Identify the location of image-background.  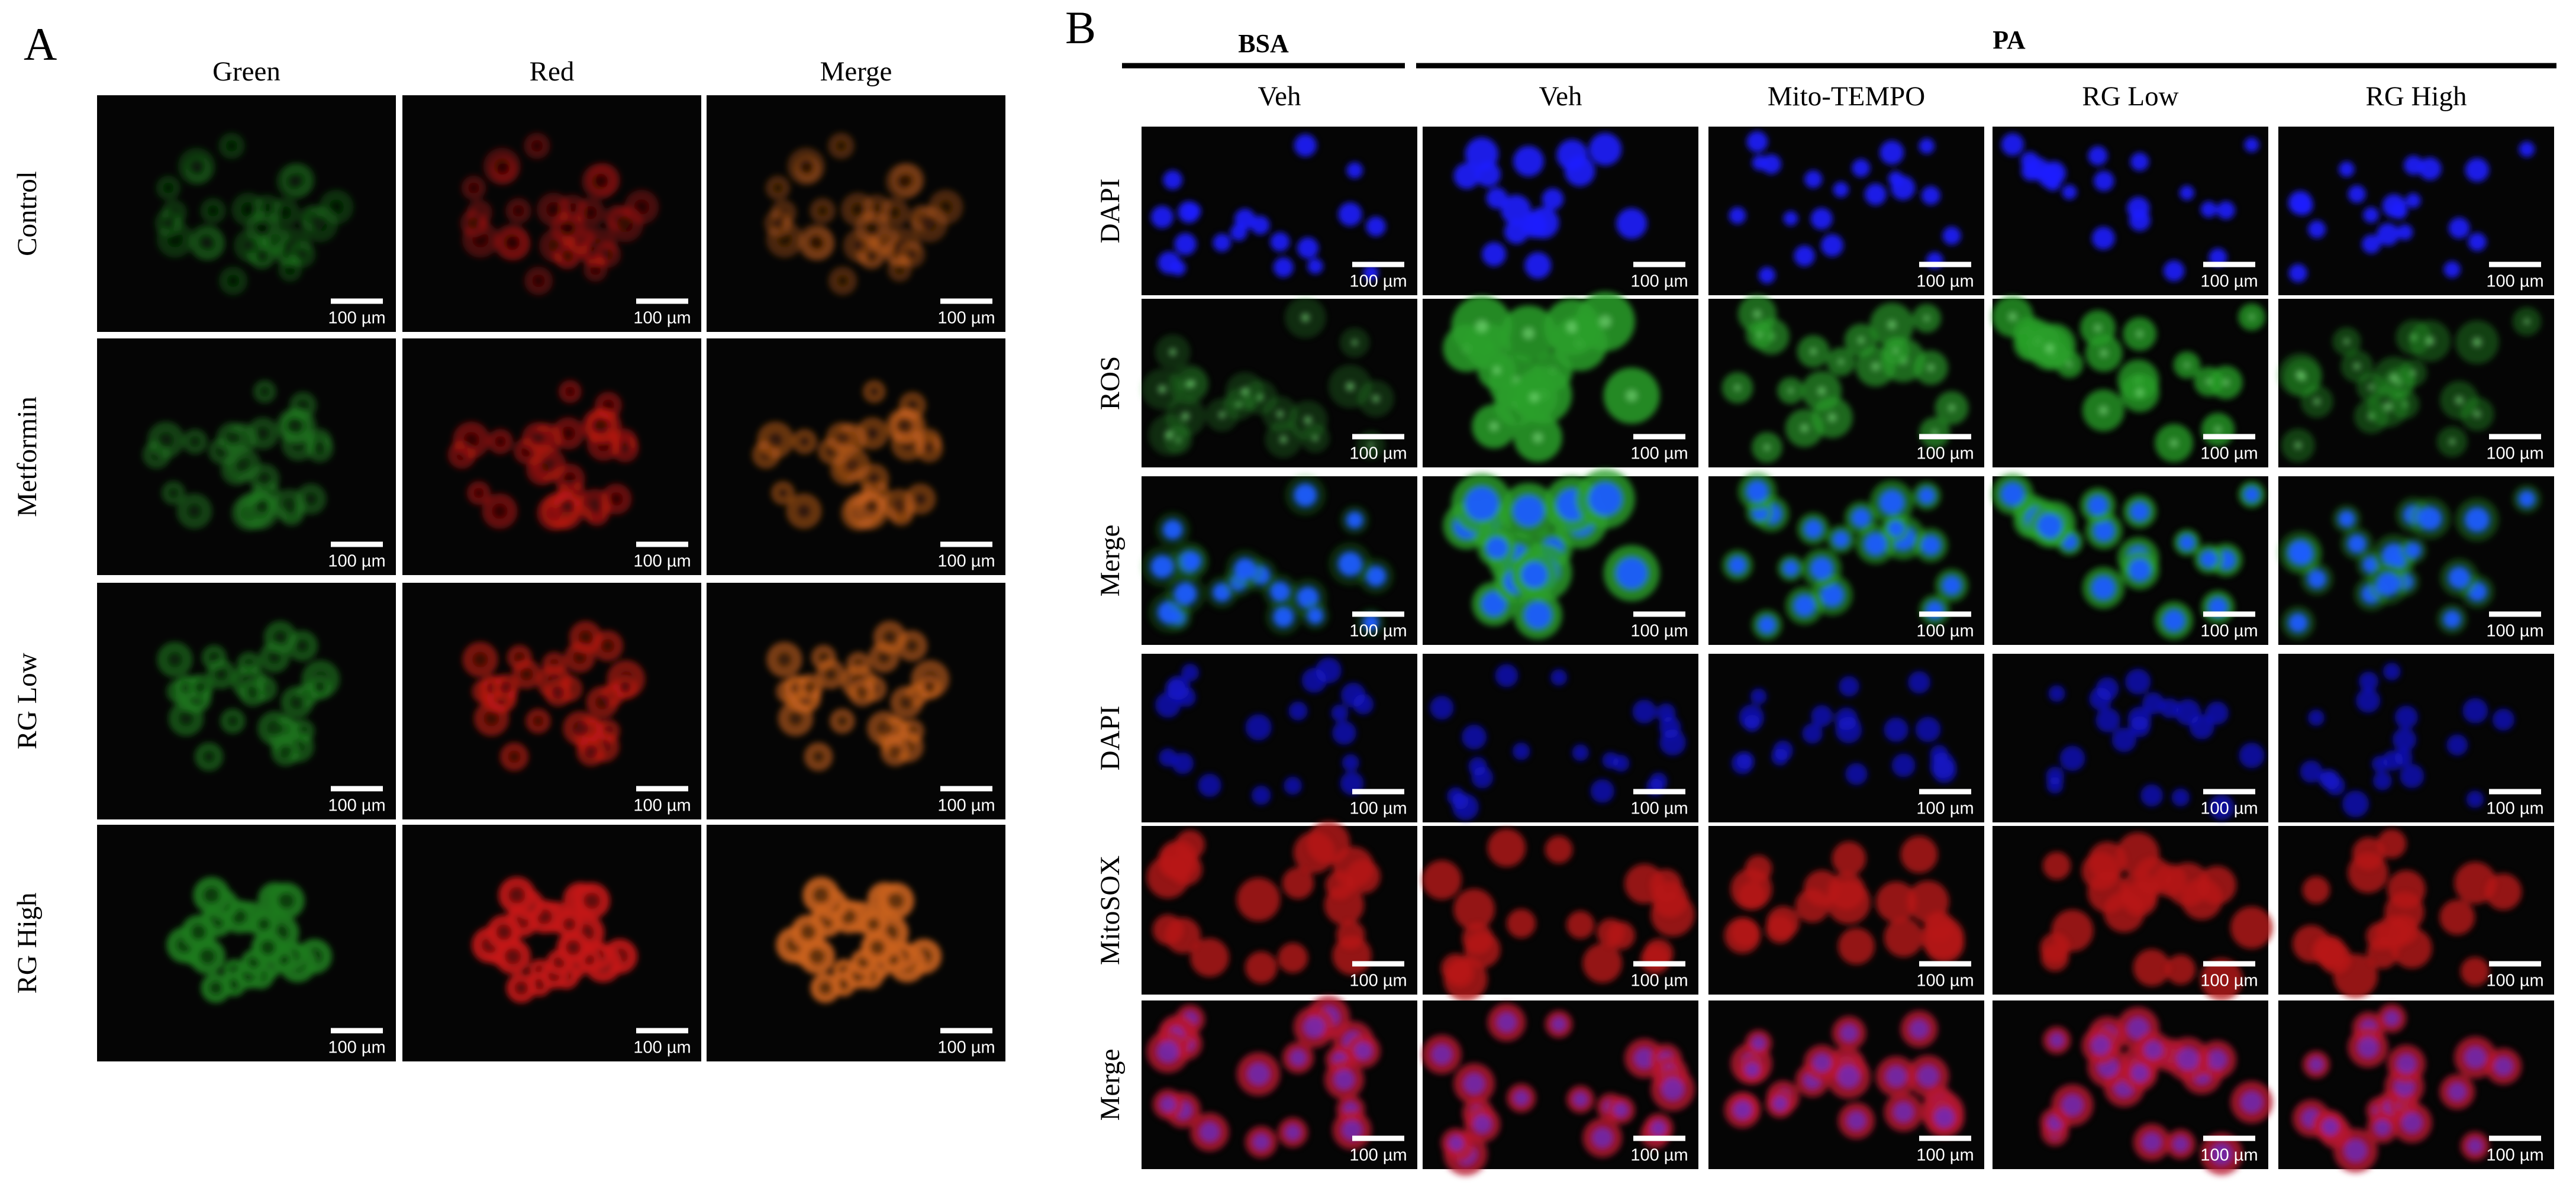
(1846, 211).